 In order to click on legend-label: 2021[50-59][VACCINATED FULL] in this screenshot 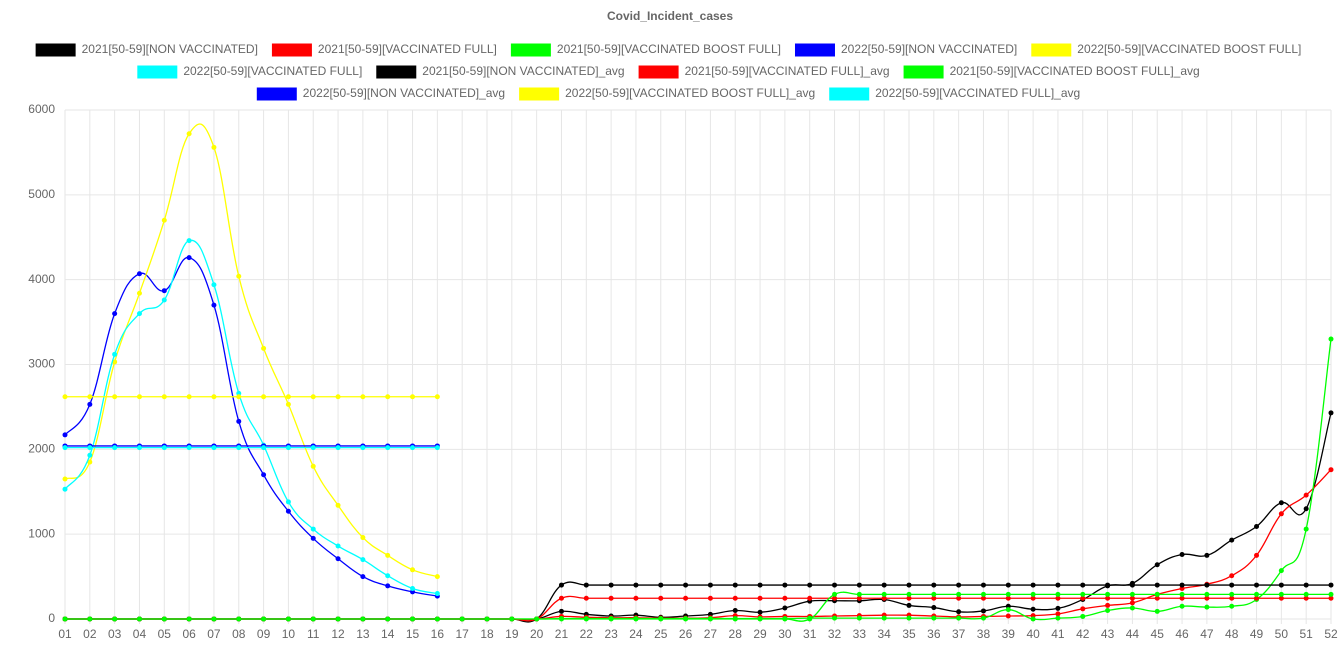, I will do `click(407, 49)`.